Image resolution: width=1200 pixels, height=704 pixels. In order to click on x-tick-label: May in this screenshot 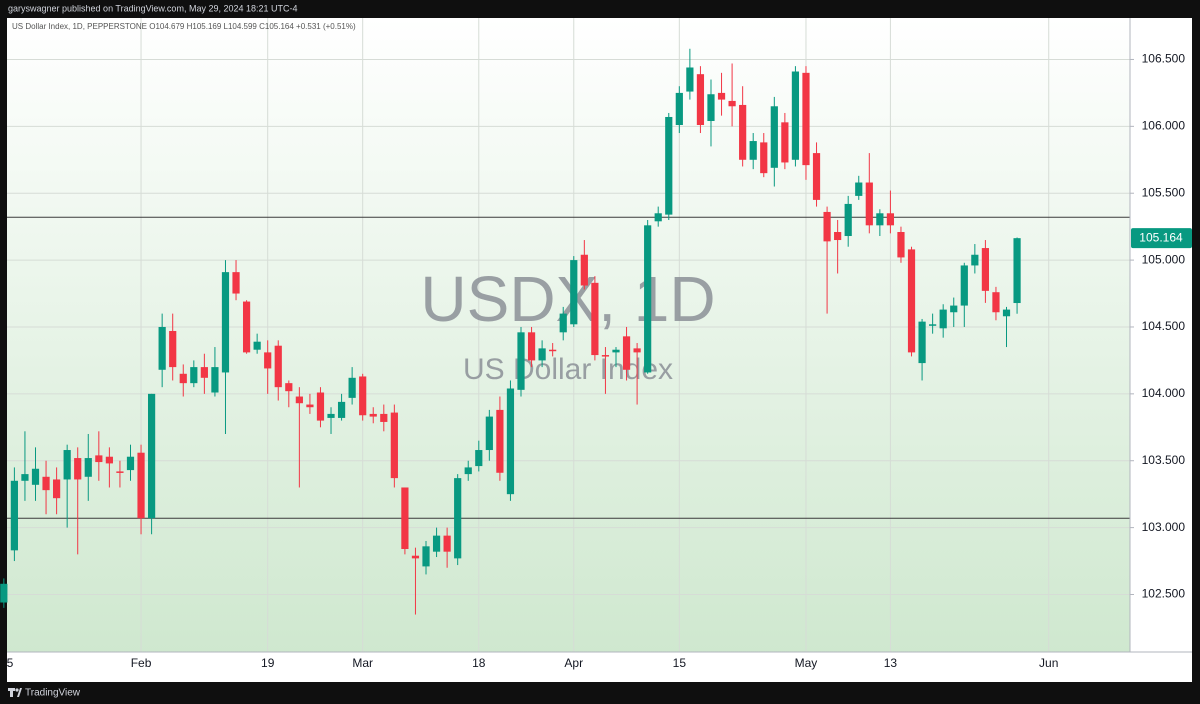, I will do `click(806, 663)`.